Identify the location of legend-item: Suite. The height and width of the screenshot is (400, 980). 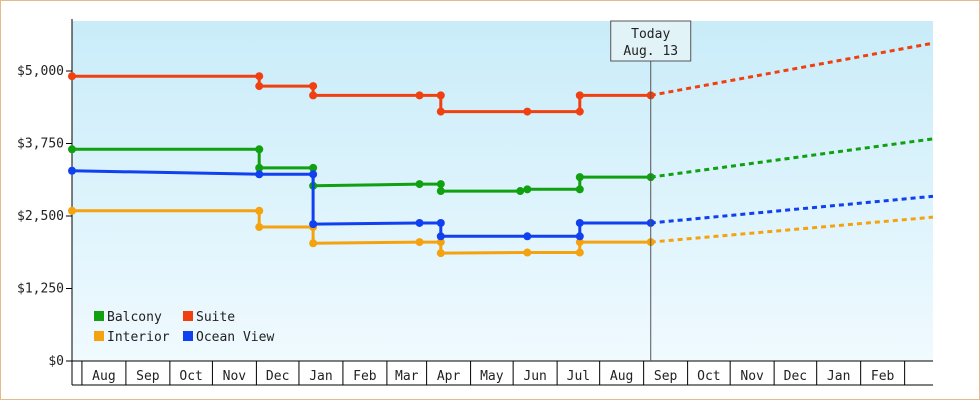
(209, 317).